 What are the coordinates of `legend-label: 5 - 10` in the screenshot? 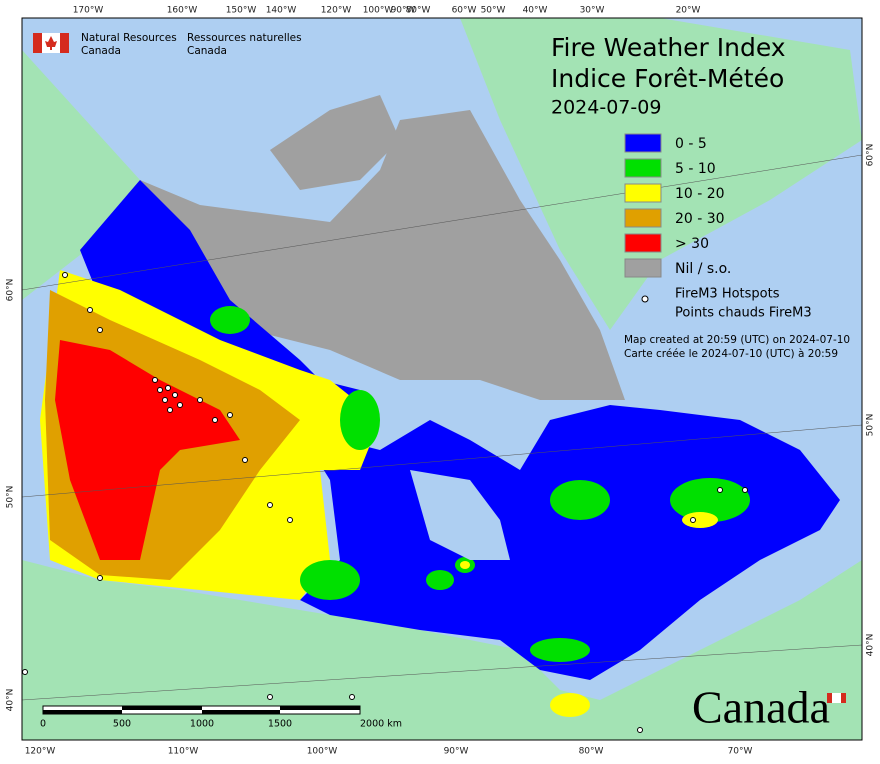 It's located at (695, 169).